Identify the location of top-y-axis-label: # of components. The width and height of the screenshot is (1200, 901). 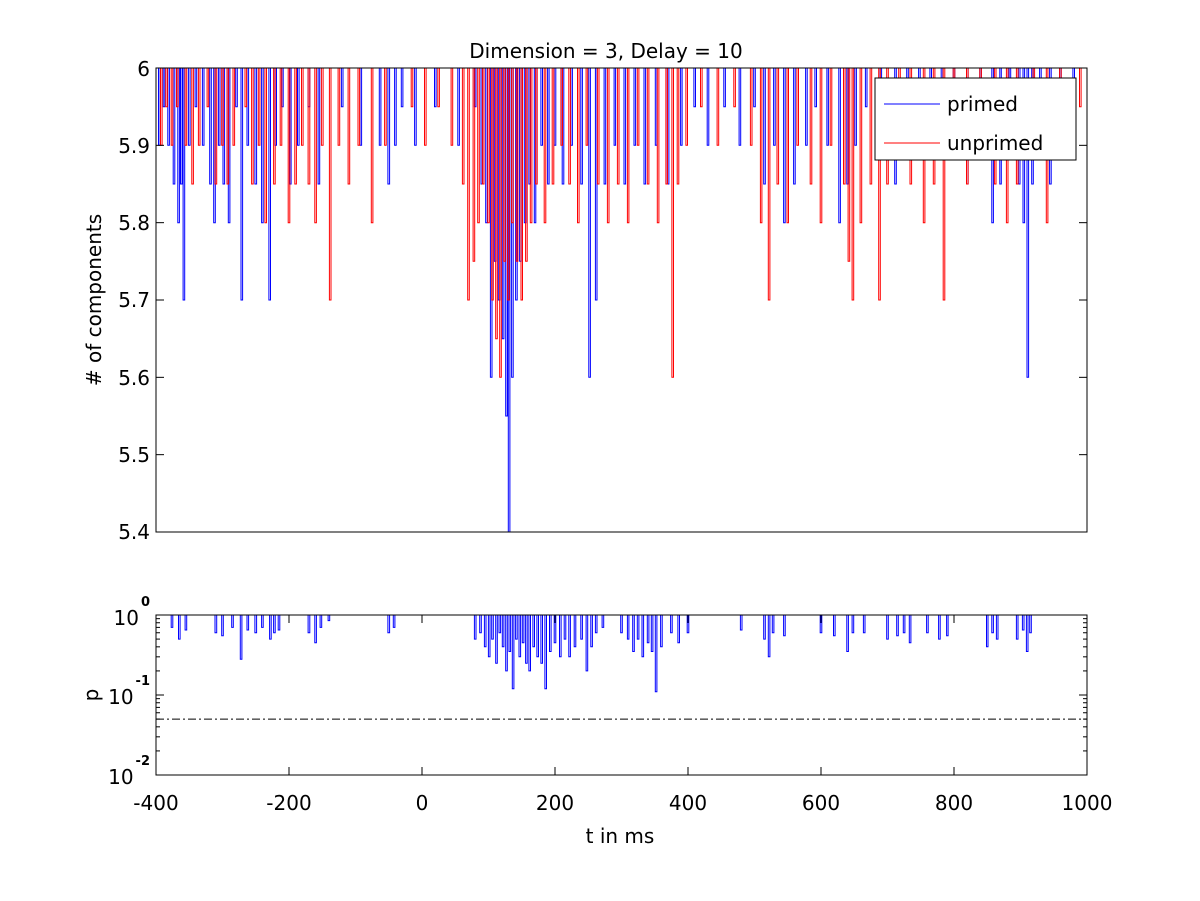
(94, 300).